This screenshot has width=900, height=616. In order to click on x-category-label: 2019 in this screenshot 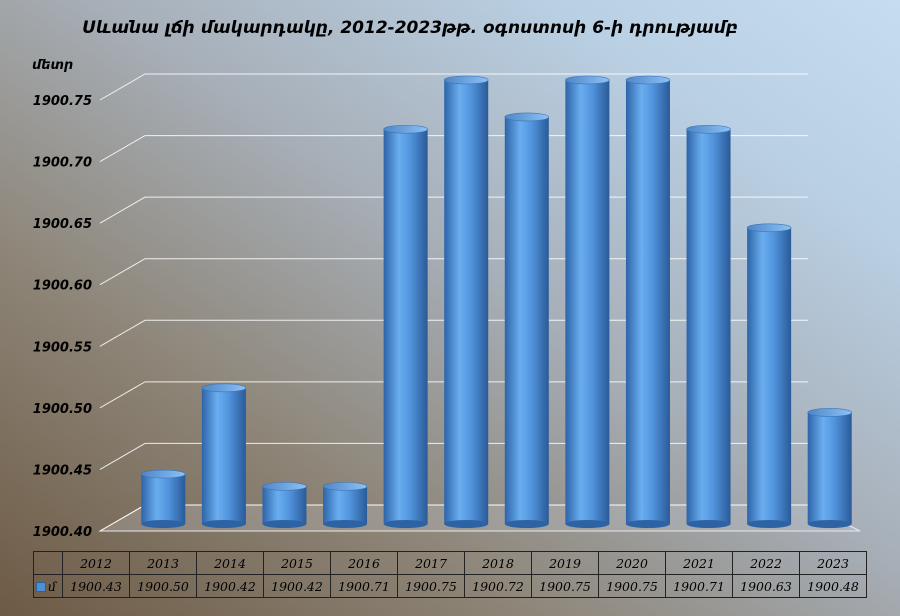, I will do `click(565, 563)`.